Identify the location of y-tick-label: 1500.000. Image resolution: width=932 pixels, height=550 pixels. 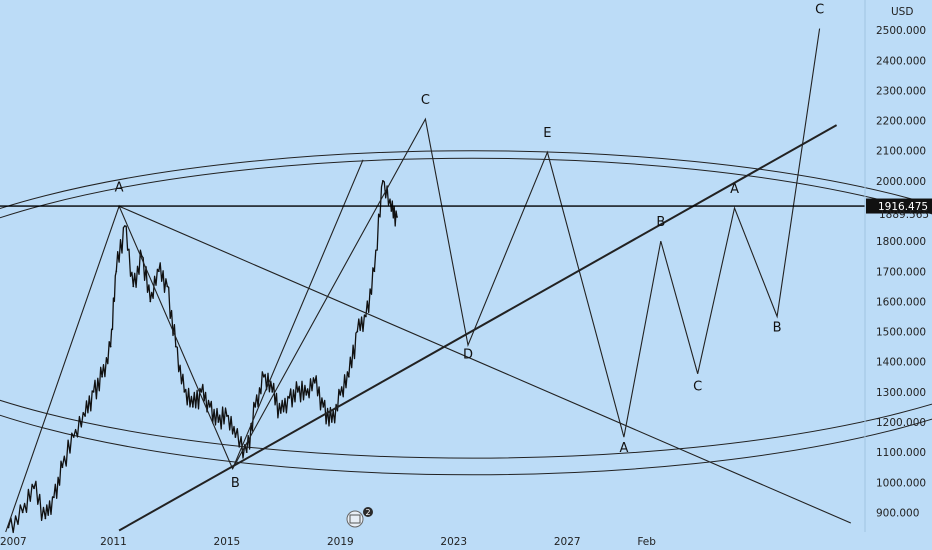
(901, 333).